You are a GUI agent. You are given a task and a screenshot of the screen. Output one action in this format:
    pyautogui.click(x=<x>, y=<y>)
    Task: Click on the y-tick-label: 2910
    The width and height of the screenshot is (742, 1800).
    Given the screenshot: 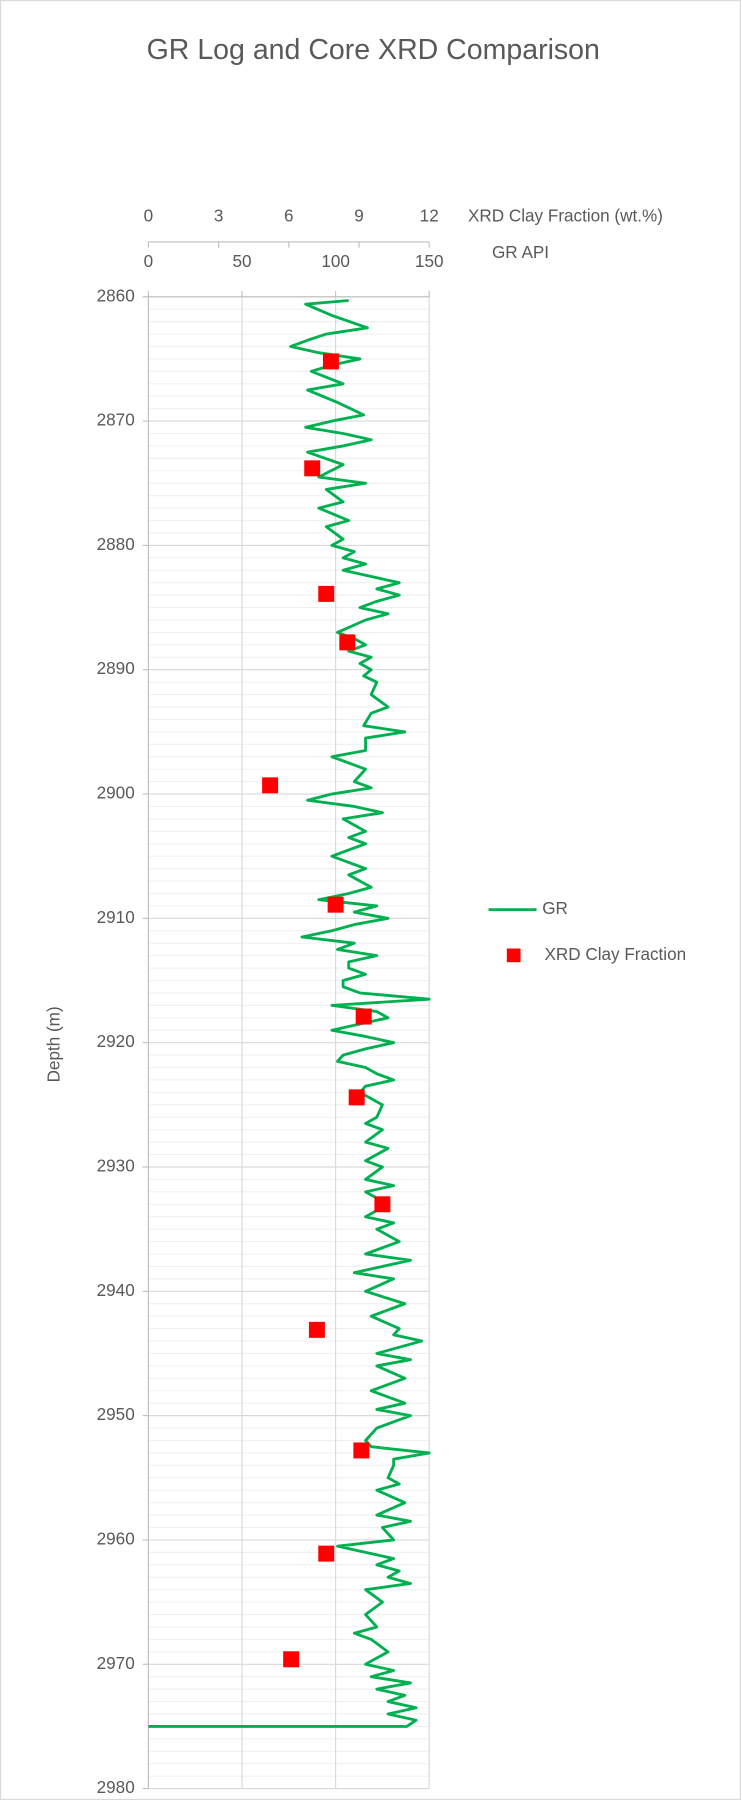 What is the action you would take?
    pyautogui.click(x=116, y=917)
    